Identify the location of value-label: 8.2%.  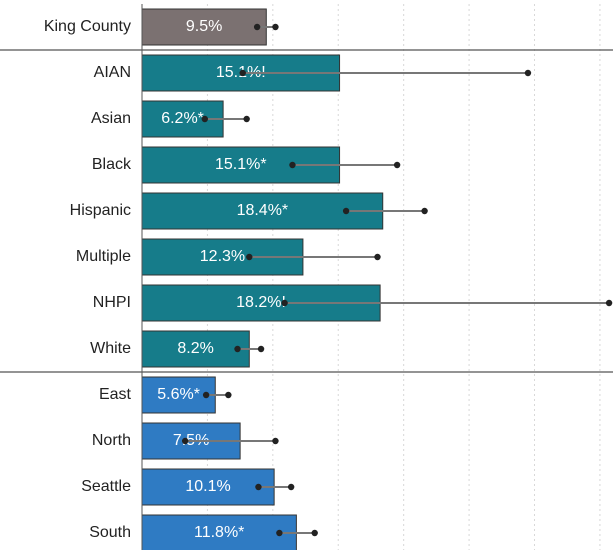
(195, 348).